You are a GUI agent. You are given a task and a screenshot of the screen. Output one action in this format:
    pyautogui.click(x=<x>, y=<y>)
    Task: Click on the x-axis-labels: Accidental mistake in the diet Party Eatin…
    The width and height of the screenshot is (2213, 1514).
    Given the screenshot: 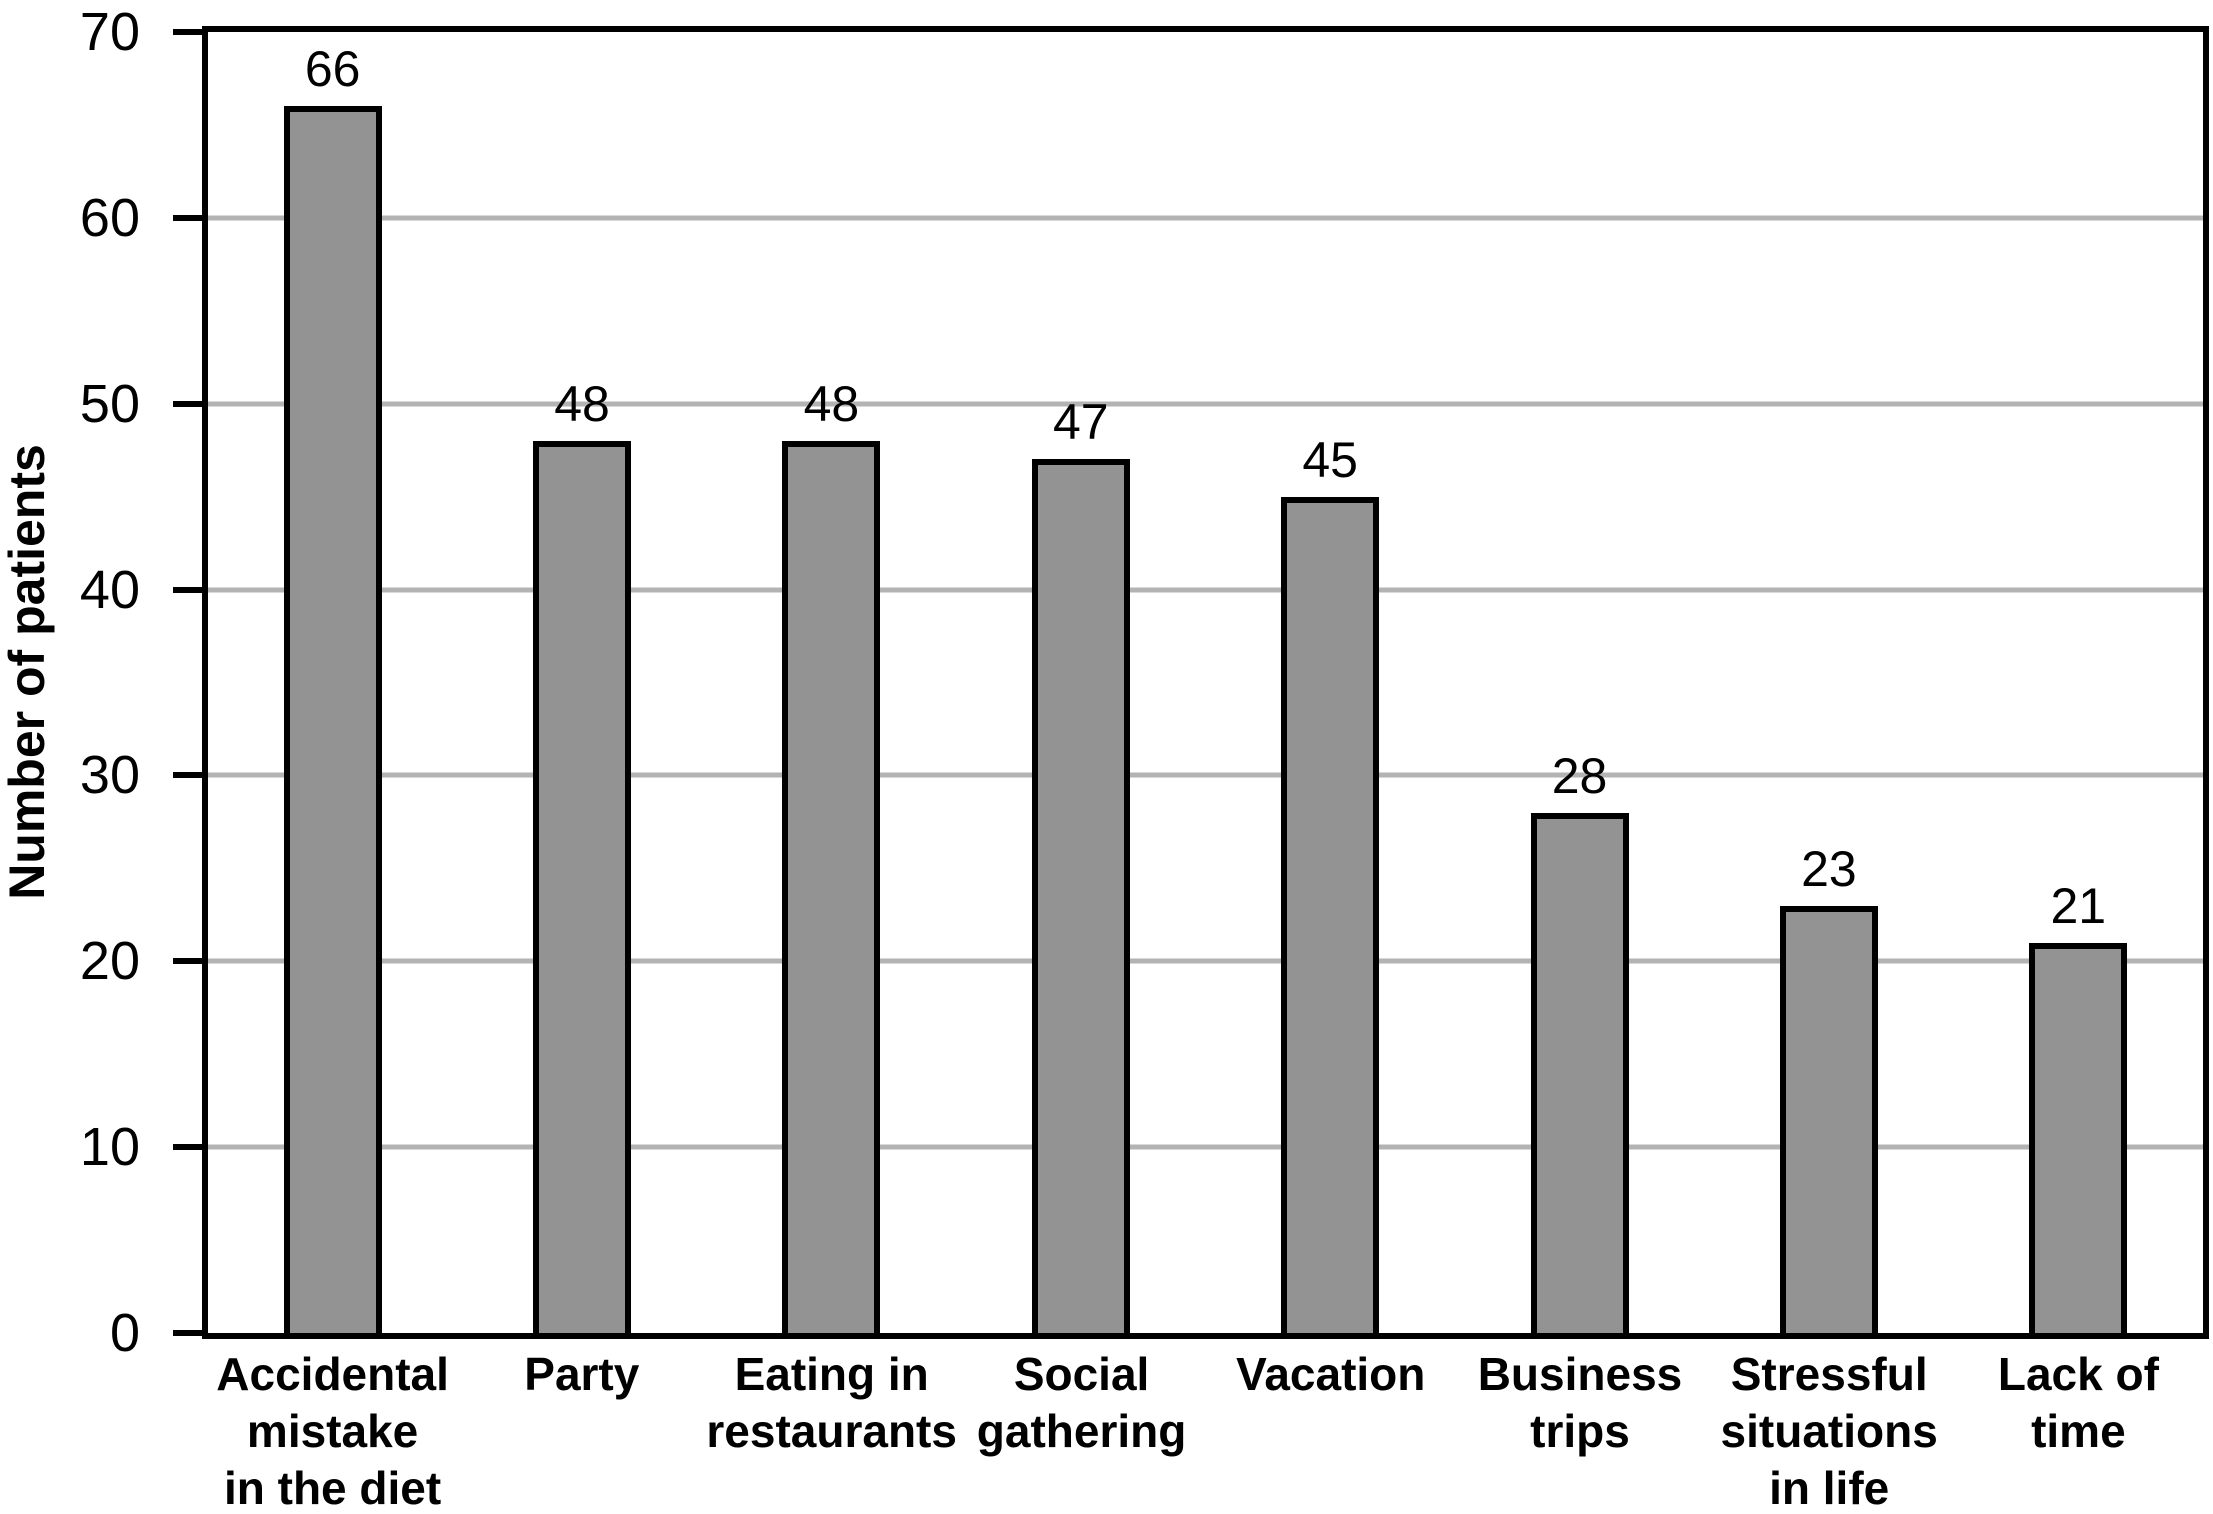 What is the action you would take?
    pyautogui.click(x=1205, y=1430)
    